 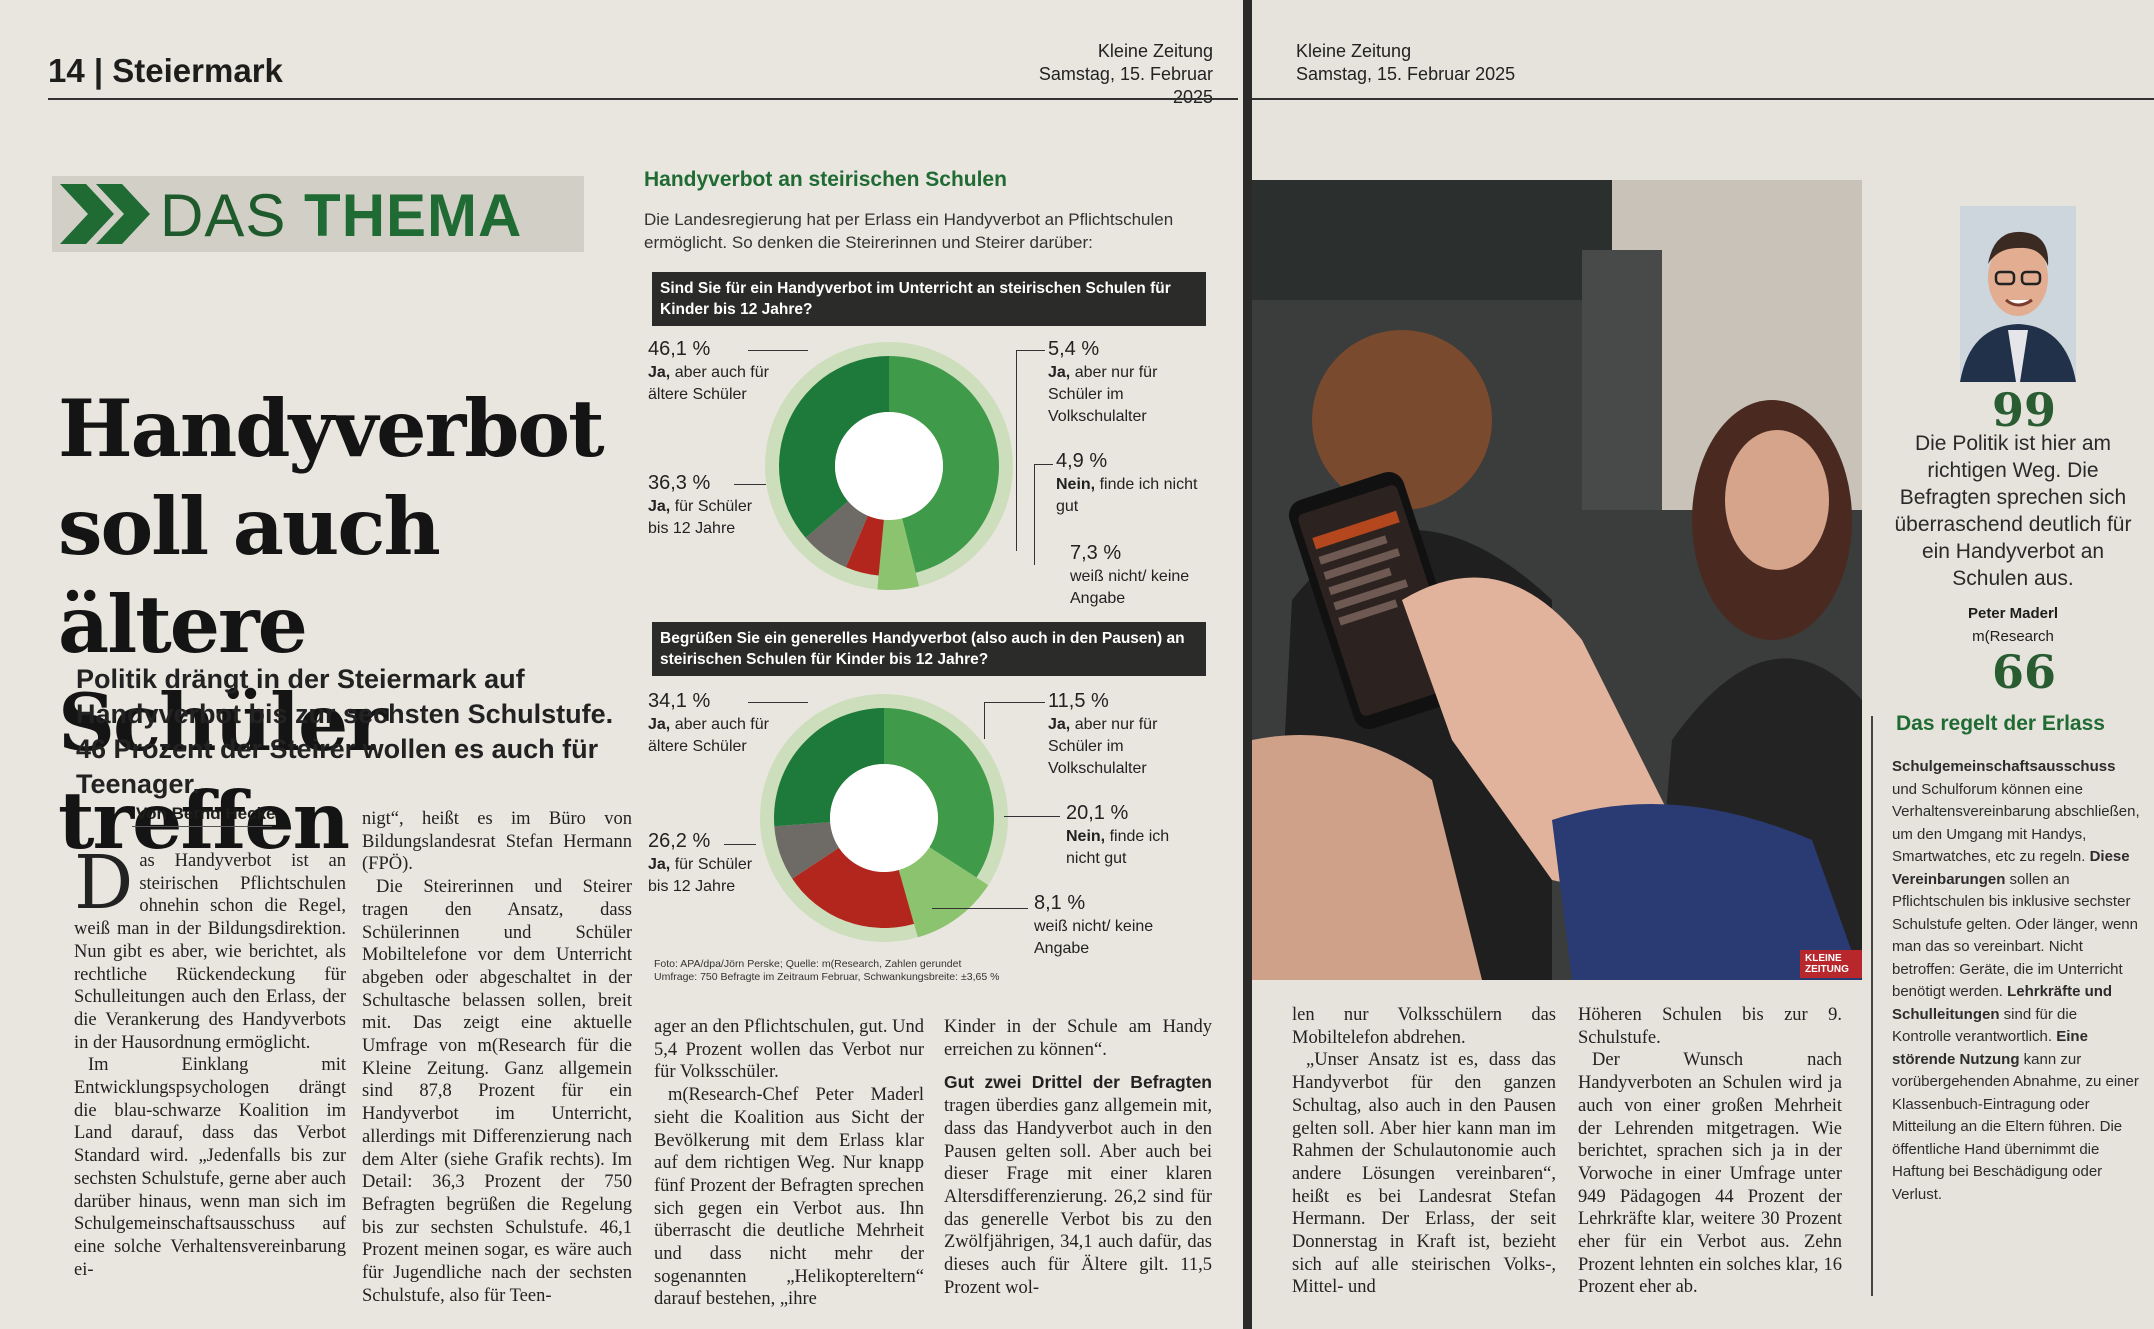 What do you see at coordinates (1094, 924) in the screenshot?
I see `donut2-label-weiss-nicht: 8,1 % weiß nicht/ keine Angabe` at bounding box center [1094, 924].